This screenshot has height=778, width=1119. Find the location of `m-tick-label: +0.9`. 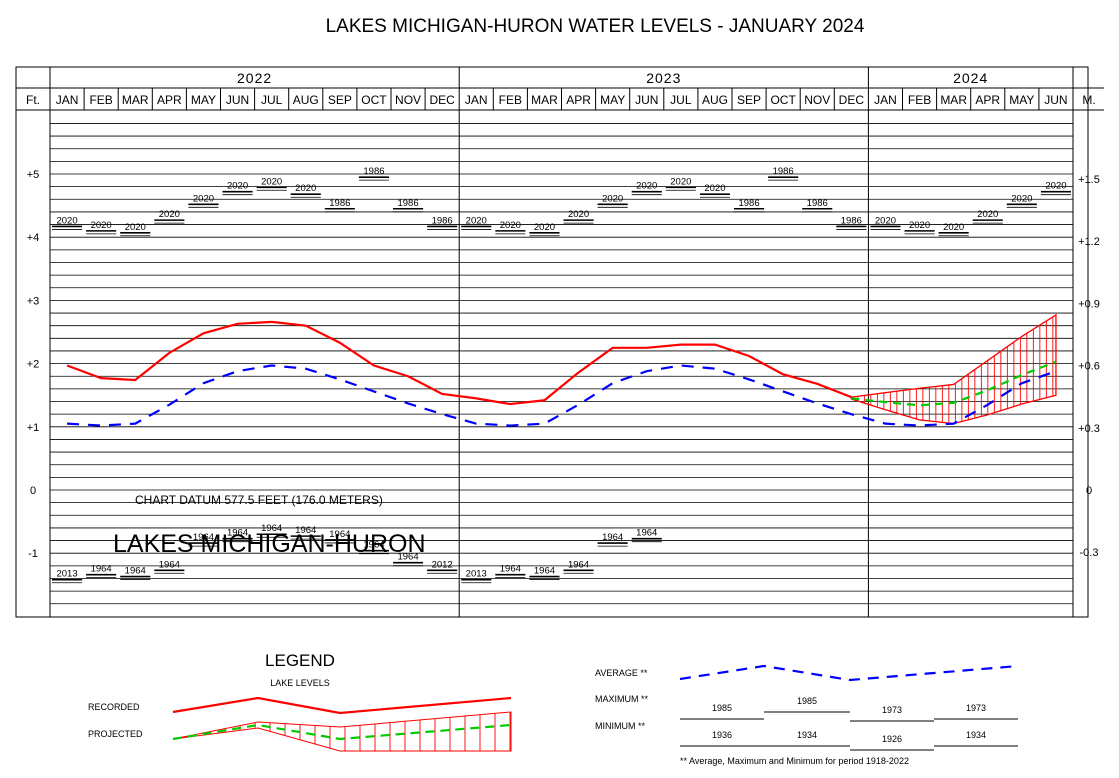

m-tick-label: +0.9 is located at coordinates (1089, 304).